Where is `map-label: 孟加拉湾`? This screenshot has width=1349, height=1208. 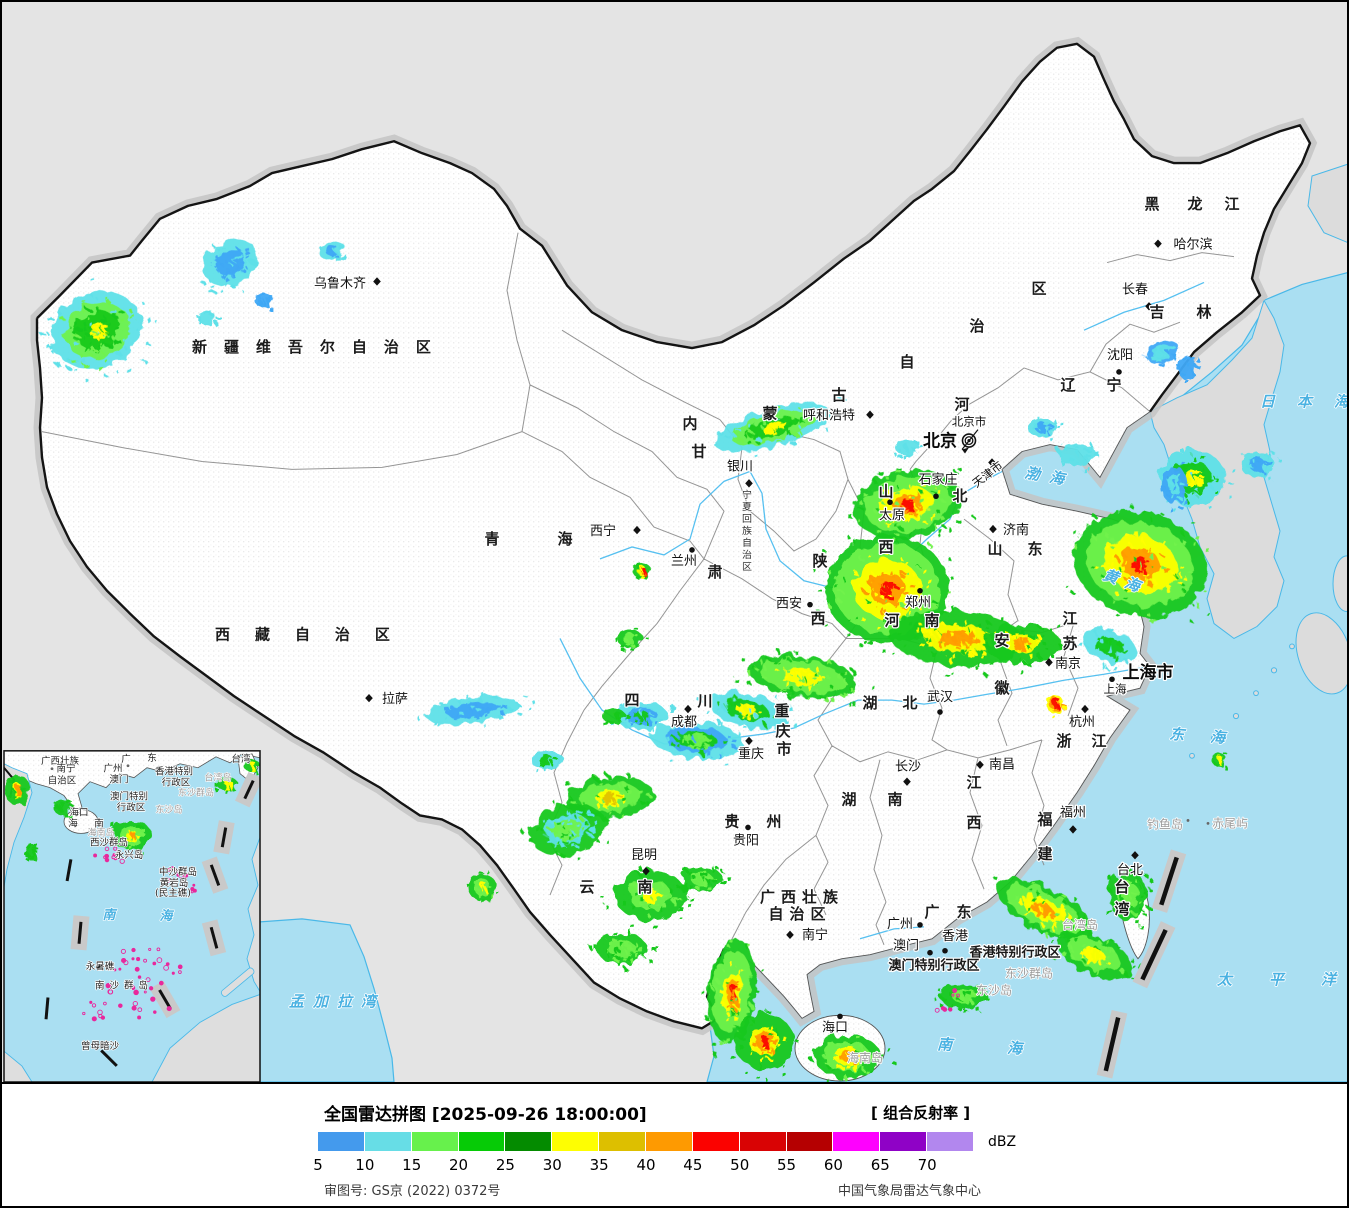 map-label: 孟加拉湾 is located at coordinates (337, 1001).